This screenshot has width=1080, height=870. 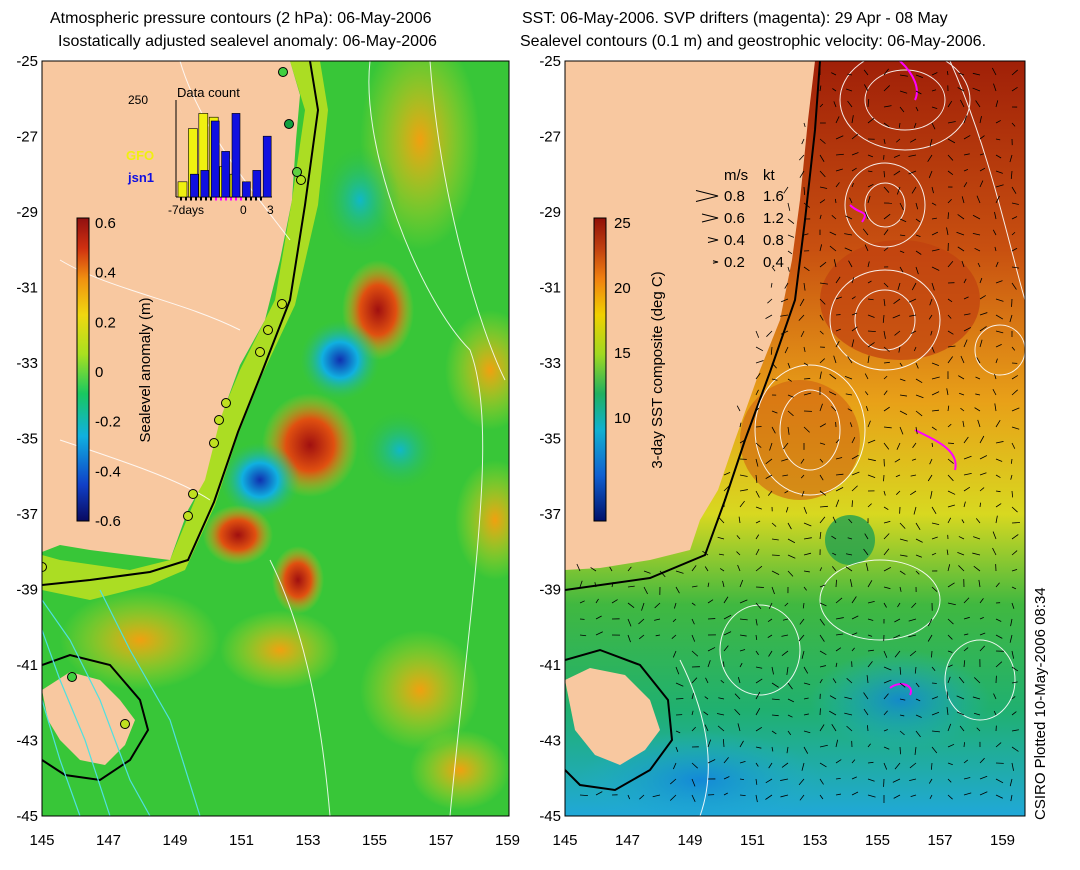 What do you see at coordinates (108, 521) in the screenshot?
I see `sealevel-colorbar-tick: -0.6` at bounding box center [108, 521].